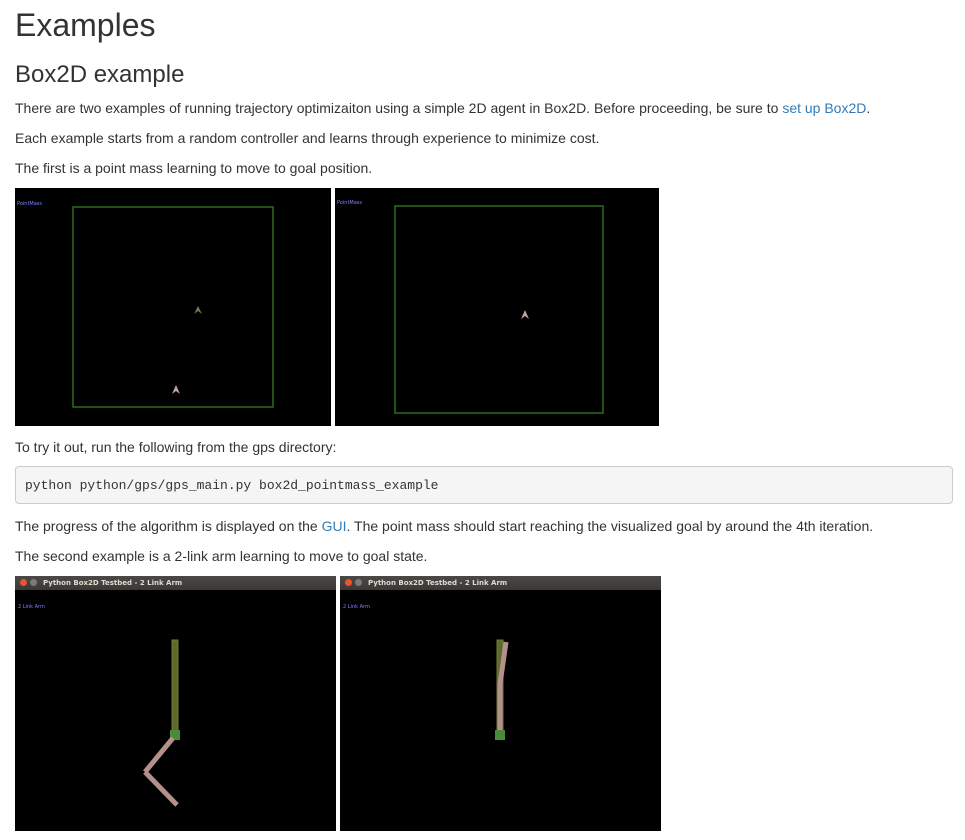  I want to click on goal-arm-link, so click(175, 687).